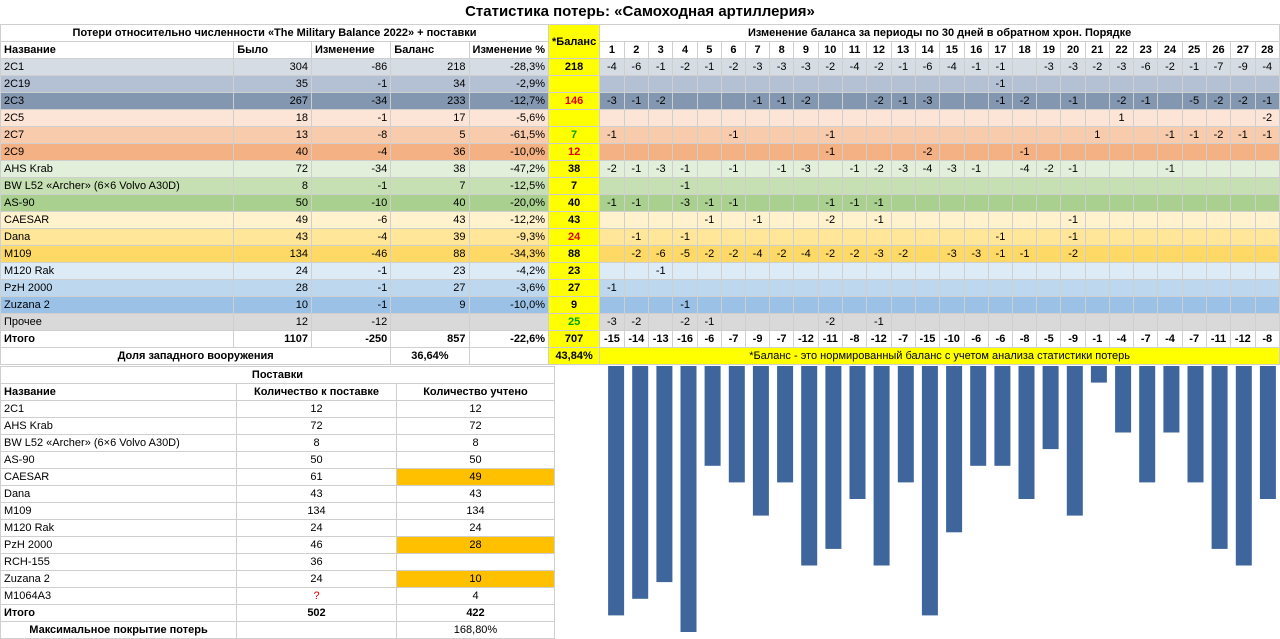 The width and height of the screenshot is (1280, 639). I want to click on total-period-value: -13, so click(660, 339).